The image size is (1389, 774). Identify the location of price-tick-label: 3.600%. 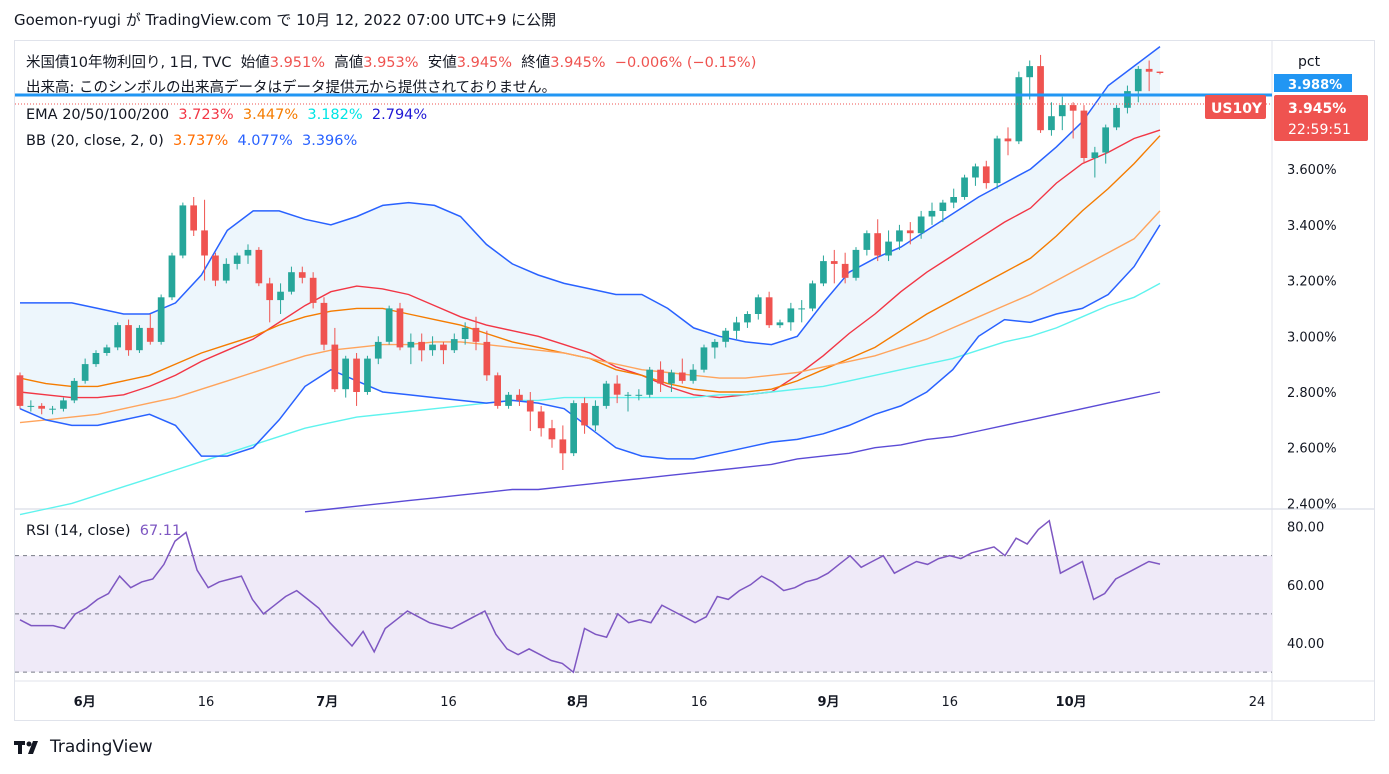
(1312, 170).